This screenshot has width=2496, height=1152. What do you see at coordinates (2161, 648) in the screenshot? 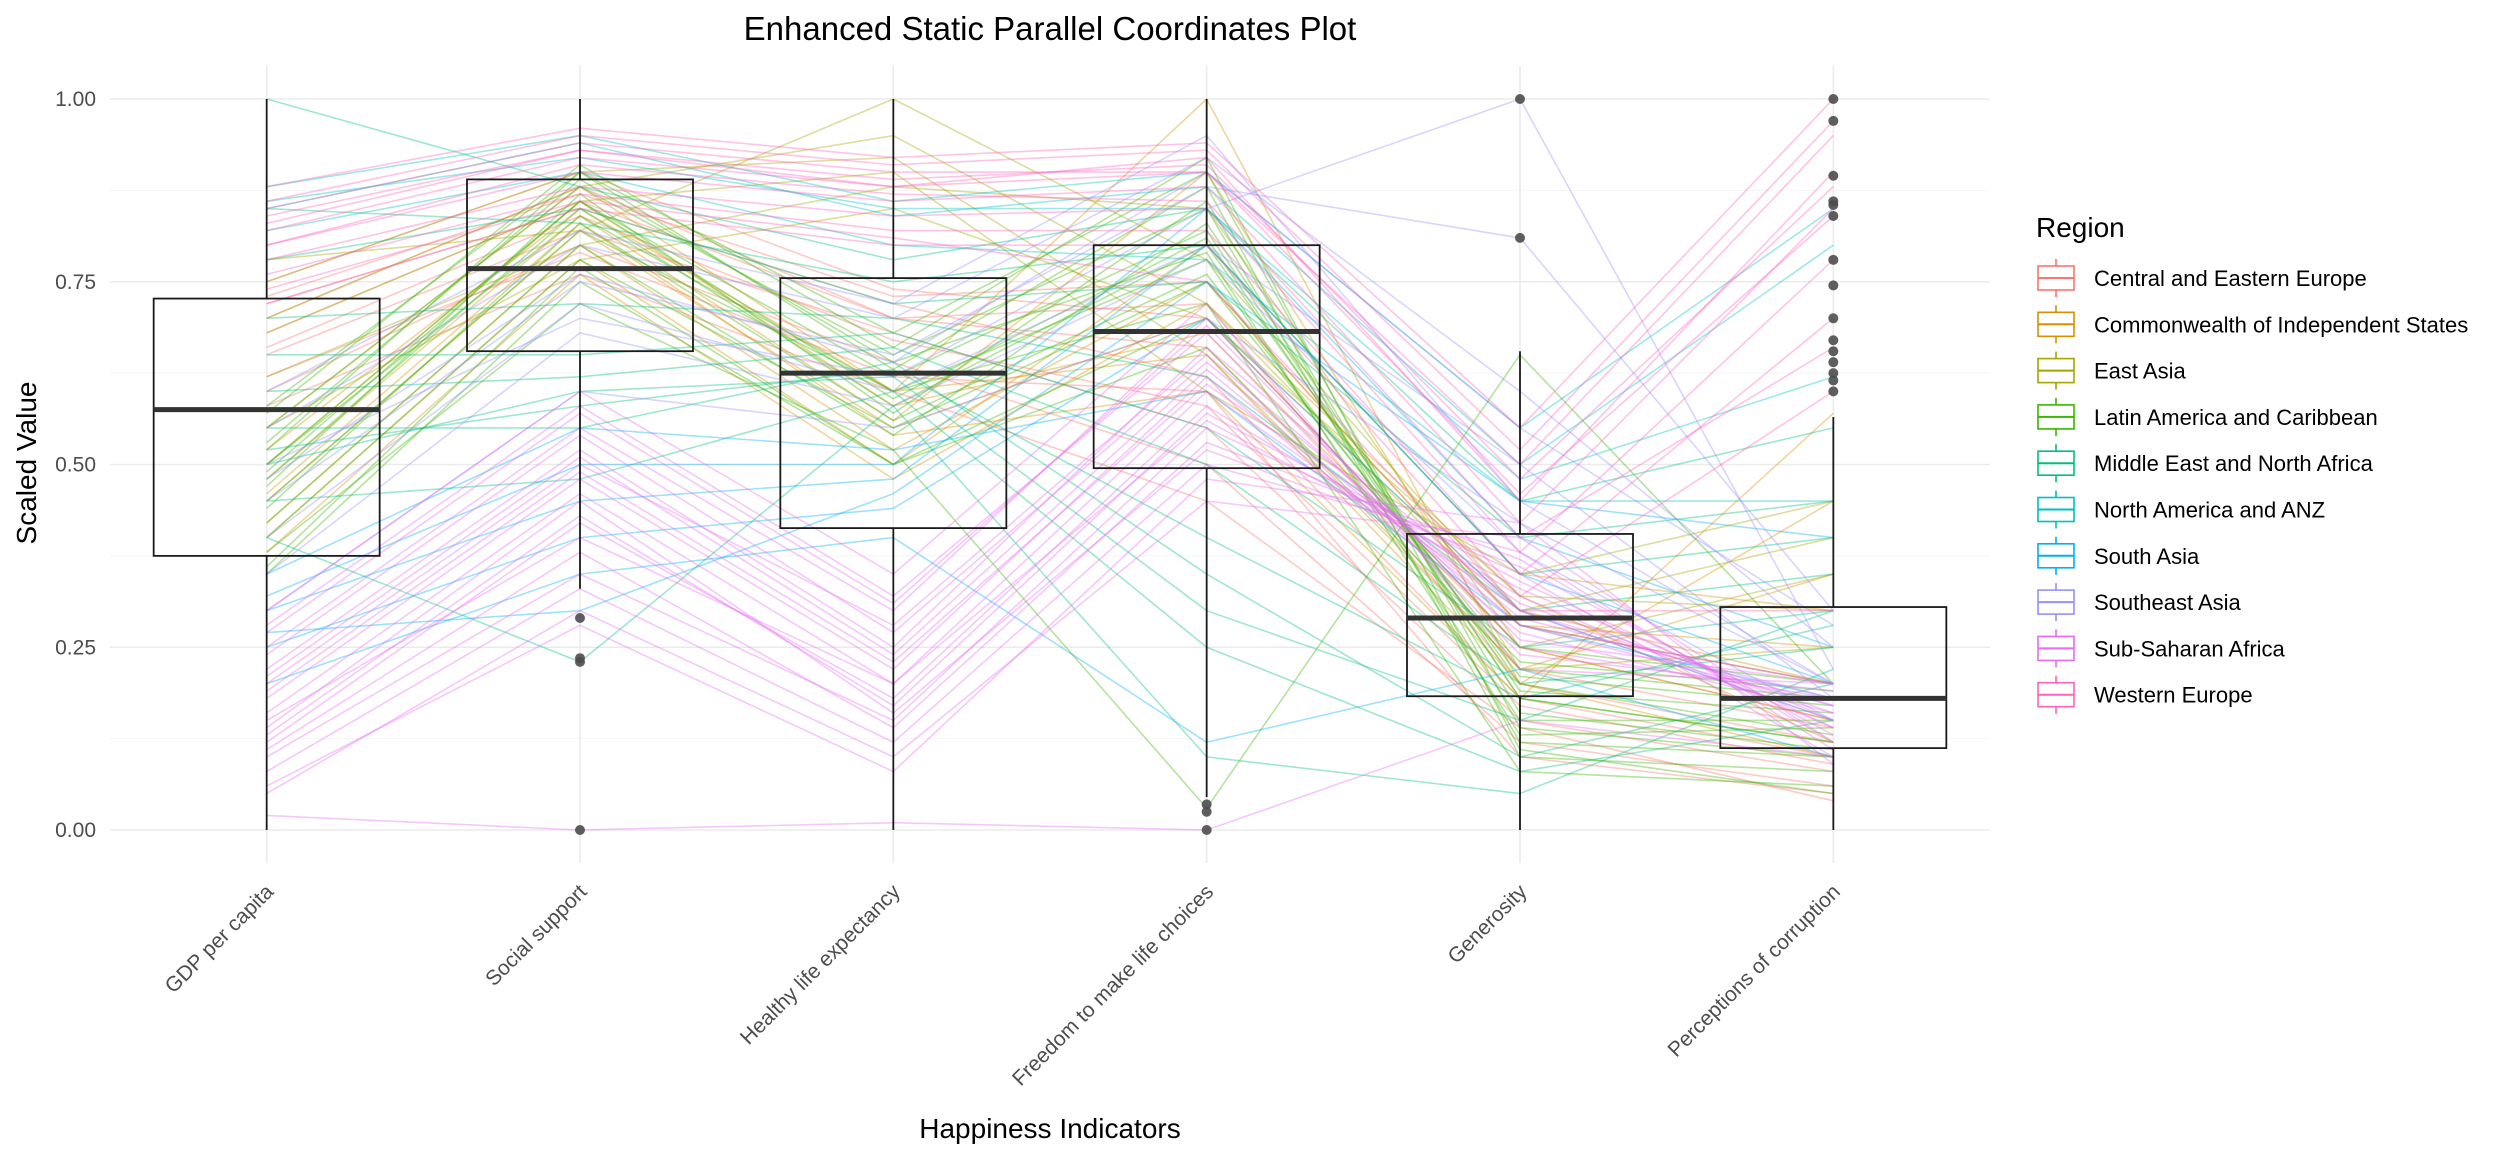
I see `legend-item: Sub-Saharan Africa` at bounding box center [2161, 648].